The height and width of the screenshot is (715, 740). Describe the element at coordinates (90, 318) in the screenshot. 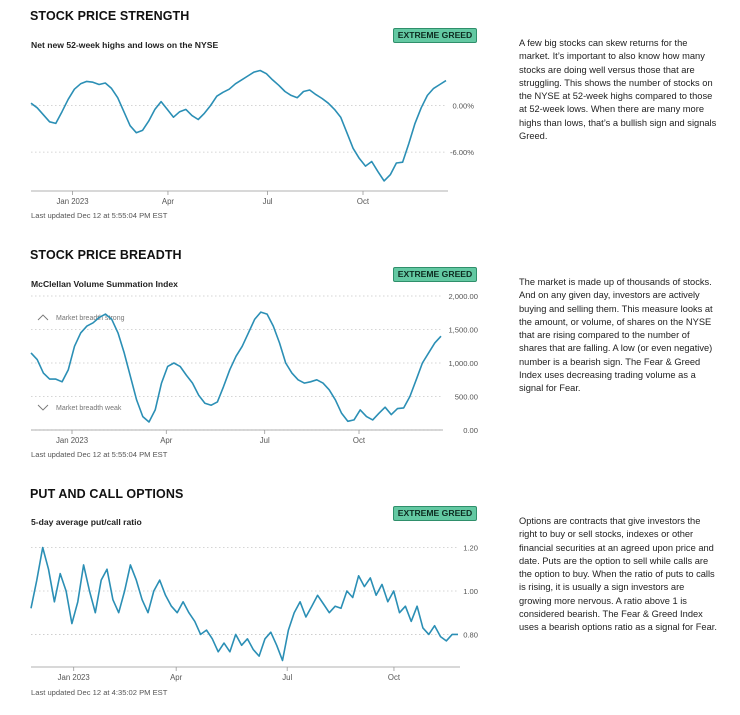

I see `chart-annotation: Market breadth strong` at that location.